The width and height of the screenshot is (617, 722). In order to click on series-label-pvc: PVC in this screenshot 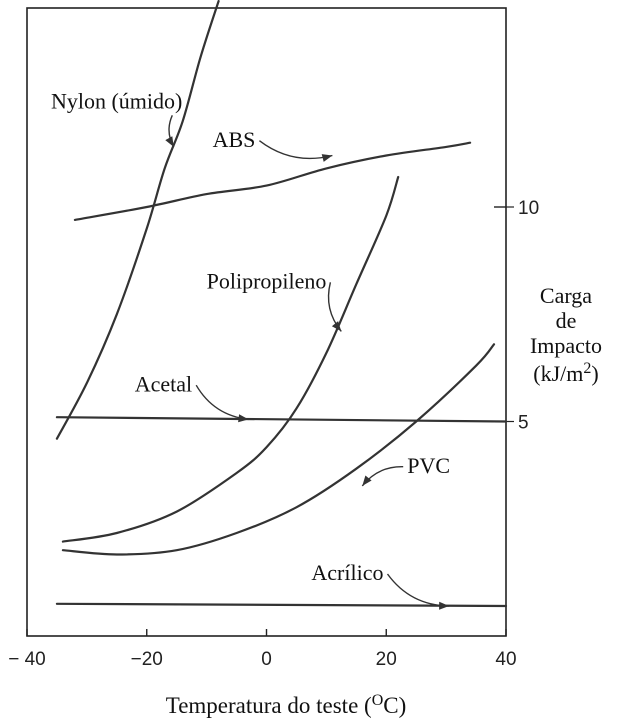, I will do `click(428, 465)`.